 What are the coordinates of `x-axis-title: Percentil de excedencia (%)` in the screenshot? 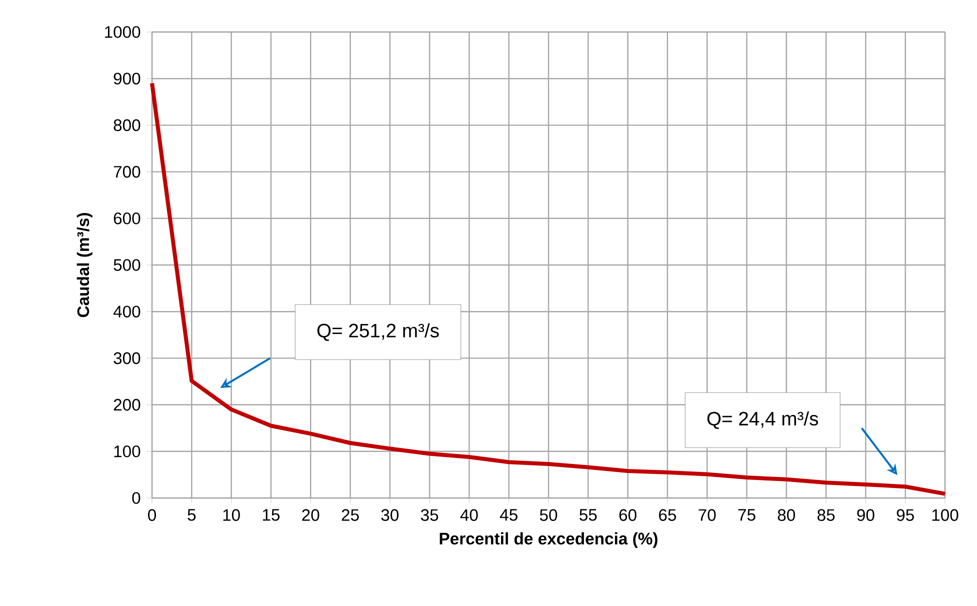 It's located at (549, 540).